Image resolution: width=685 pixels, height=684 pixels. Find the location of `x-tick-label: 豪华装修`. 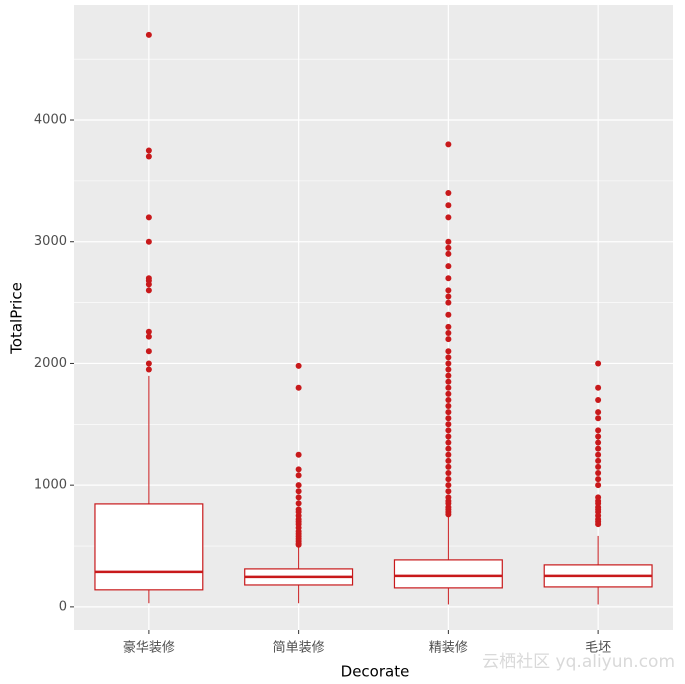

x-tick-label: 豪华装修 is located at coordinates (149, 648).